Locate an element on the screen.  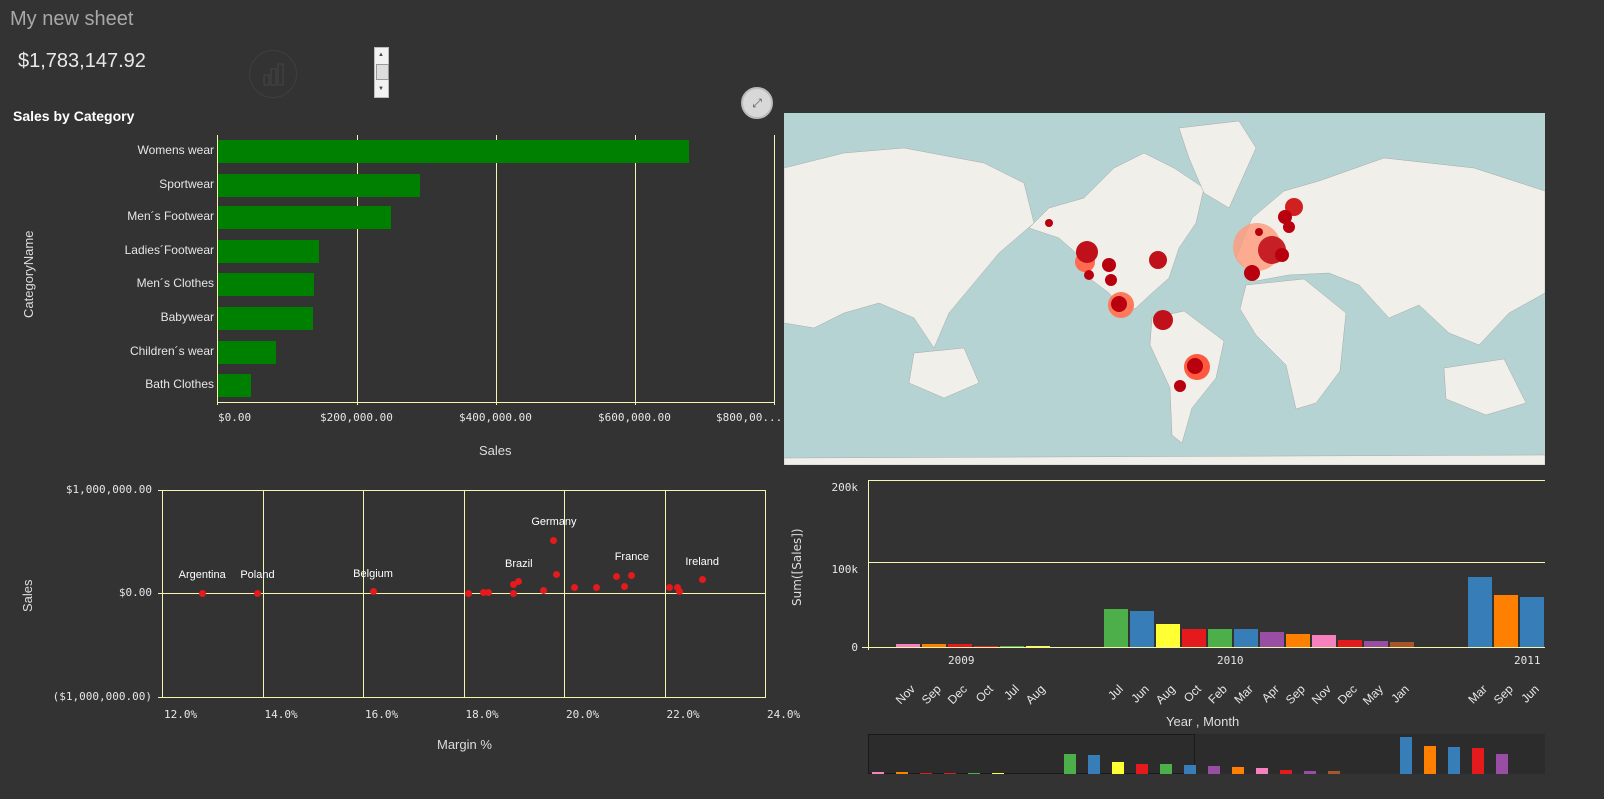
expand-icon: ⤢ is located at coordinates (757, 103).